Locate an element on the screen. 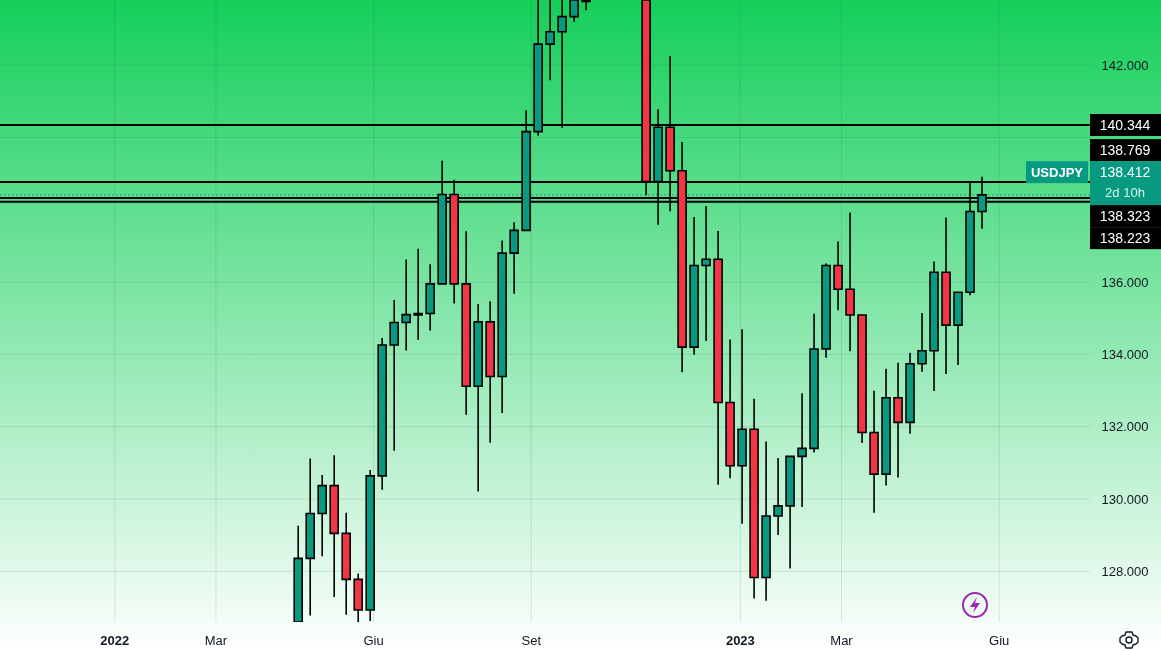 This screenshot has width=1161, height=651. y-tick-label: 128.000 is located at coordinates (1125, 571).